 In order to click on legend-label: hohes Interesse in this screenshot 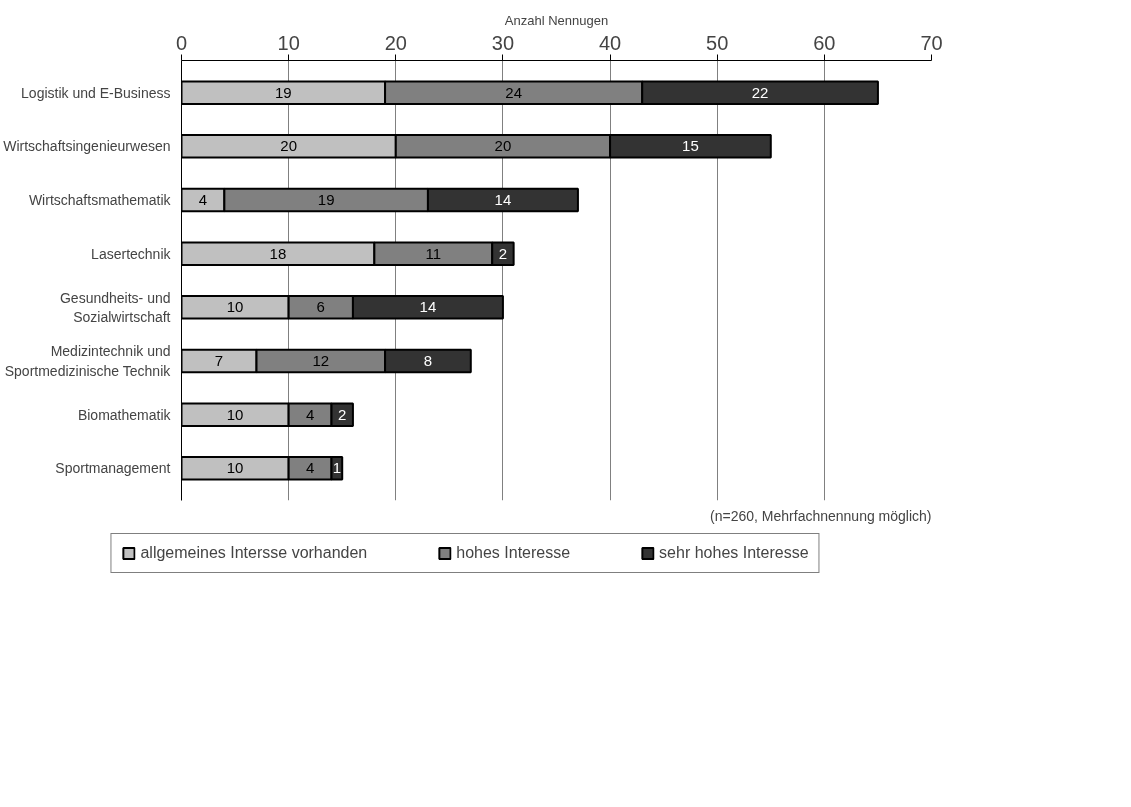, I will do `click(513, 553)`.